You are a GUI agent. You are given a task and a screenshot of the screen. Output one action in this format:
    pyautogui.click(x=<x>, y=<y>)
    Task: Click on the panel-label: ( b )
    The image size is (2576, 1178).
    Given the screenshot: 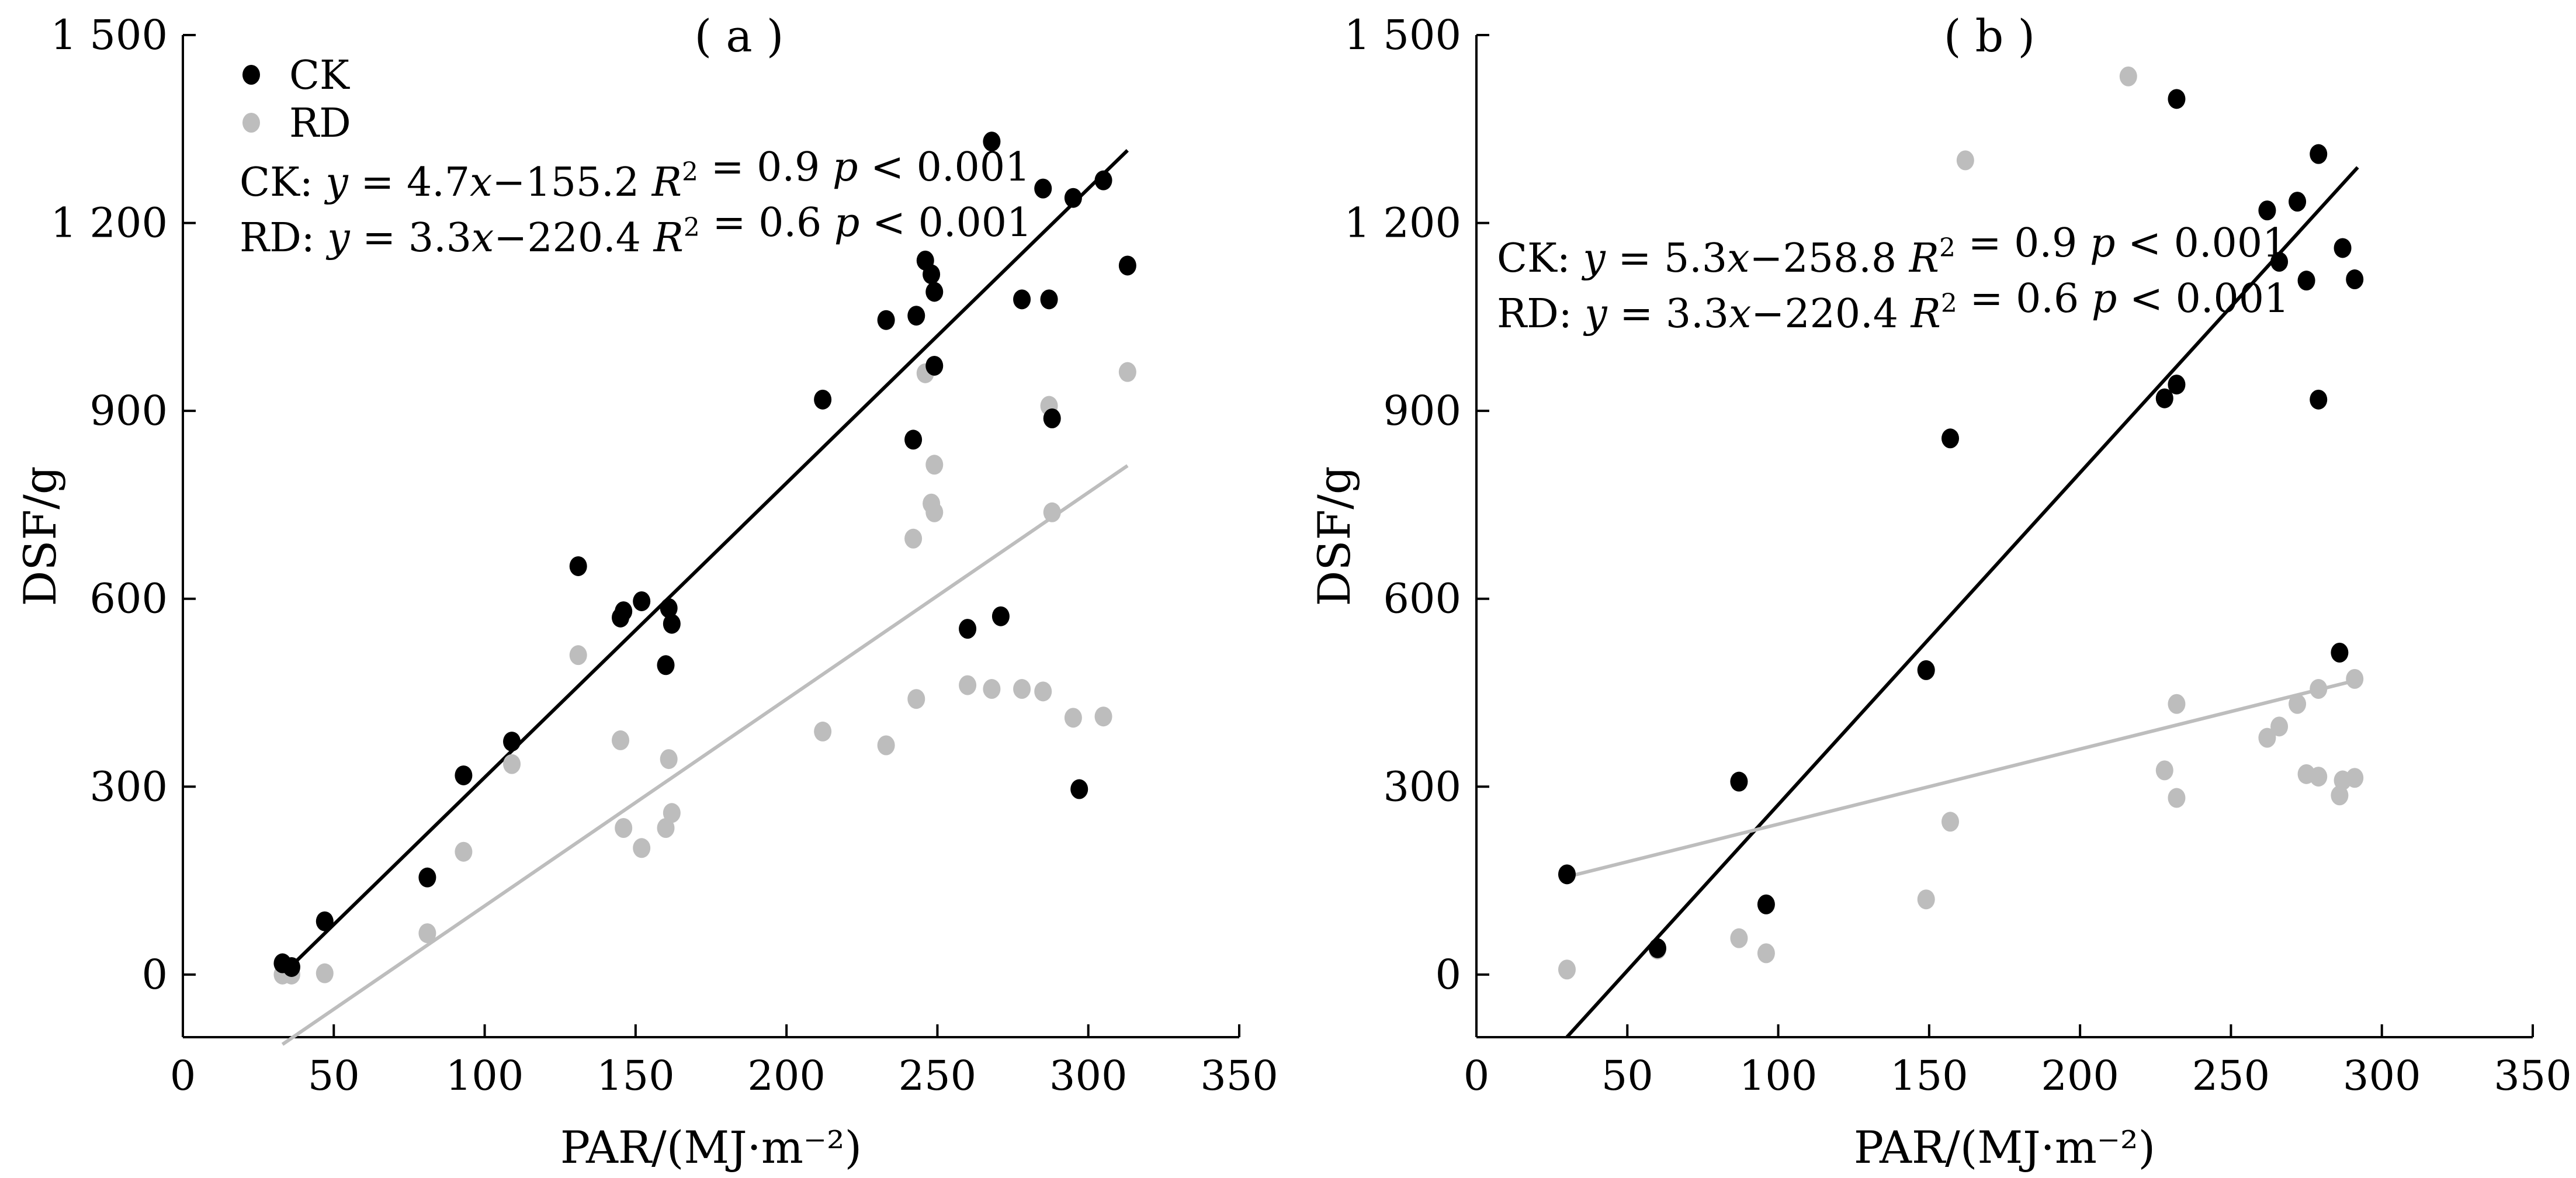 What is the action you would take?
    pyautogui.click(x=1990, y=36)
    